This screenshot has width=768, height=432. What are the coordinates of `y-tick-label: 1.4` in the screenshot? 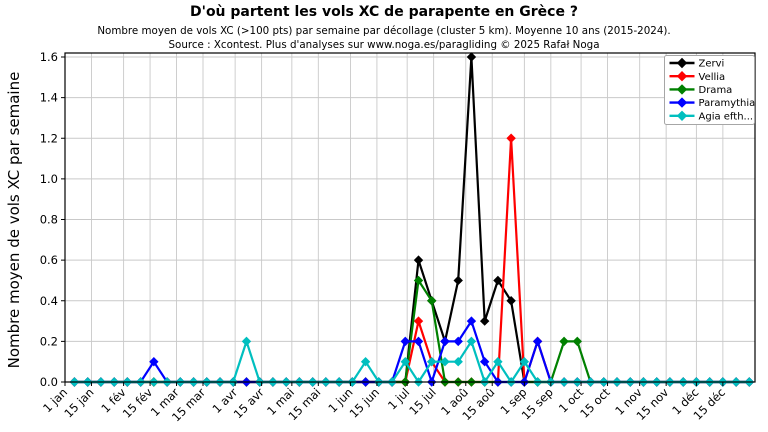 It's located at (49, 98).